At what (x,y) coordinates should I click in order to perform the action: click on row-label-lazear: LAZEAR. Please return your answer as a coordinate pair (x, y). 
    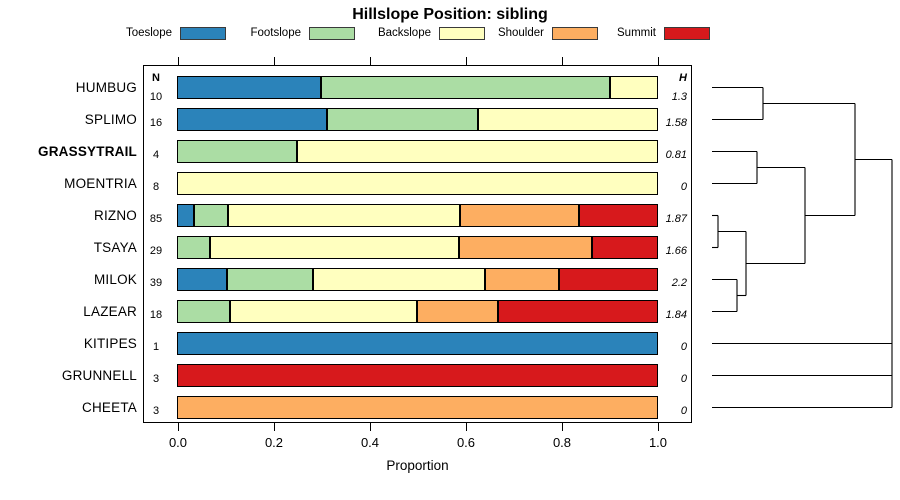
    Looking at the image, I should click on (110, 311).